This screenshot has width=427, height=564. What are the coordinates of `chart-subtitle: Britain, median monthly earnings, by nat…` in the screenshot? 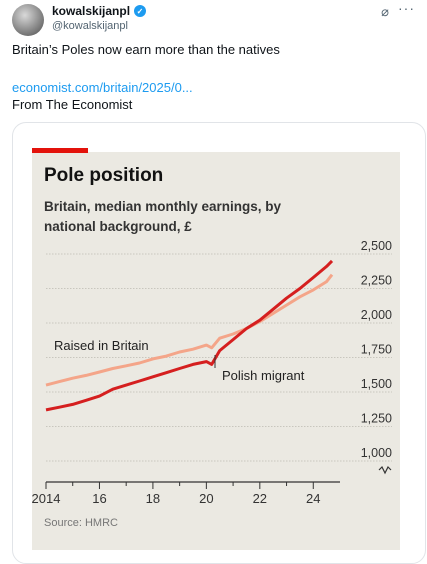 It's located at (163, 216).